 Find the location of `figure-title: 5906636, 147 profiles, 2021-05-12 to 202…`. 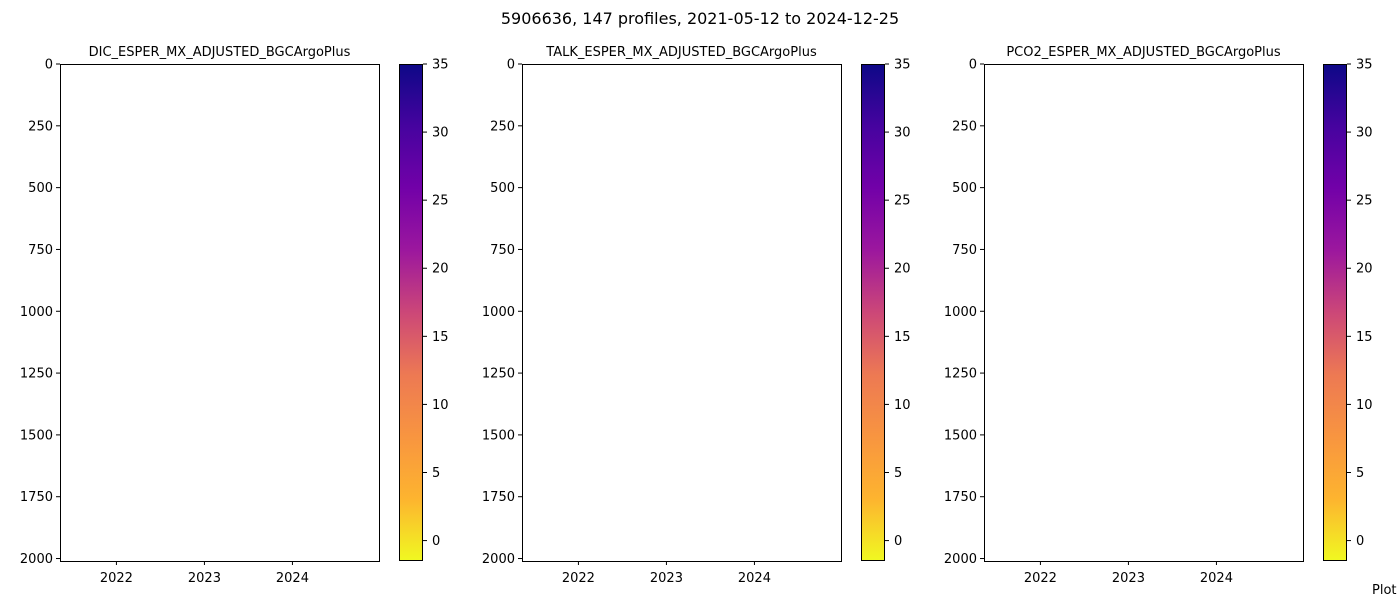

figure-title: 5906636, 147 profiles, 2021-05-12 to 202… is located at coordinates (700, 18).